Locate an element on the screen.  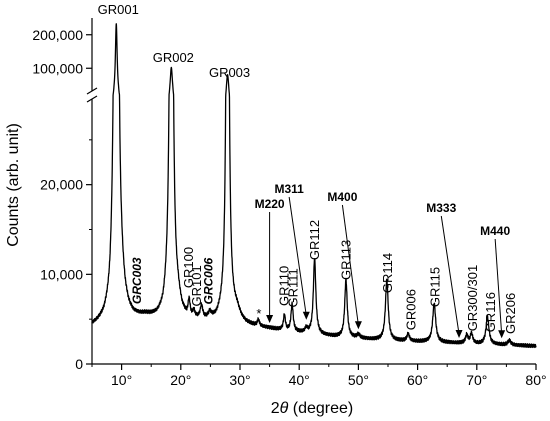
peak-label: GR101 is located at coordinates (196, 285).